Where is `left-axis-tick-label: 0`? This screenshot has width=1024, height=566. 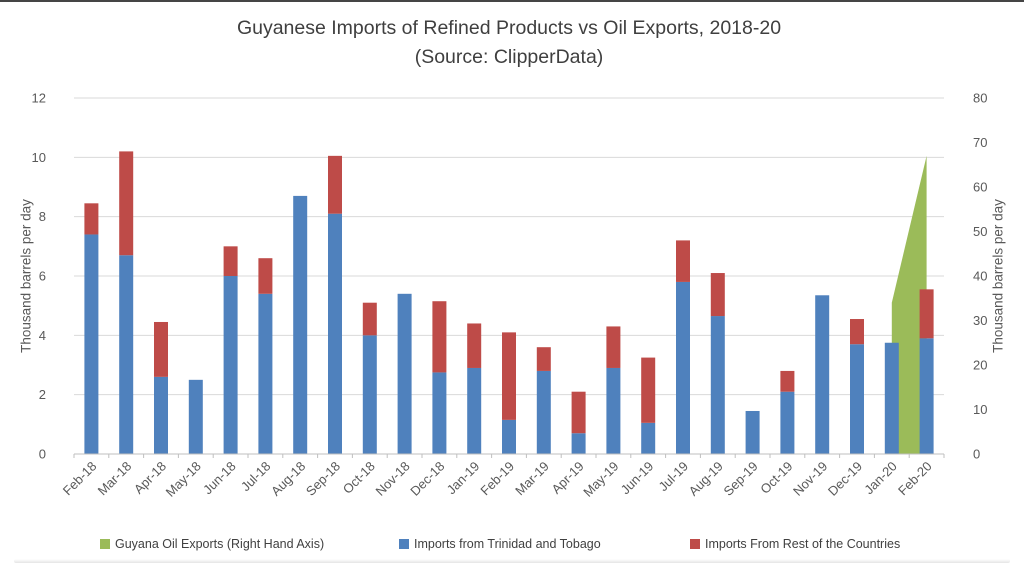
left-axis-tick-label: 0 is located at coordinates (42, 454).